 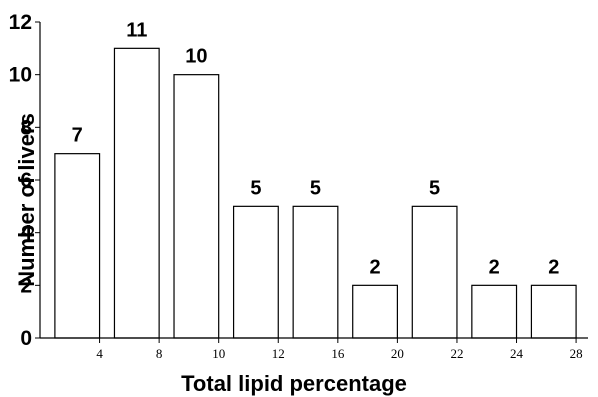 What do you see at coordinates (196, 57) in the screenshot?
I see `bar-3-value-label: 10` at bounding box center [196, 57].